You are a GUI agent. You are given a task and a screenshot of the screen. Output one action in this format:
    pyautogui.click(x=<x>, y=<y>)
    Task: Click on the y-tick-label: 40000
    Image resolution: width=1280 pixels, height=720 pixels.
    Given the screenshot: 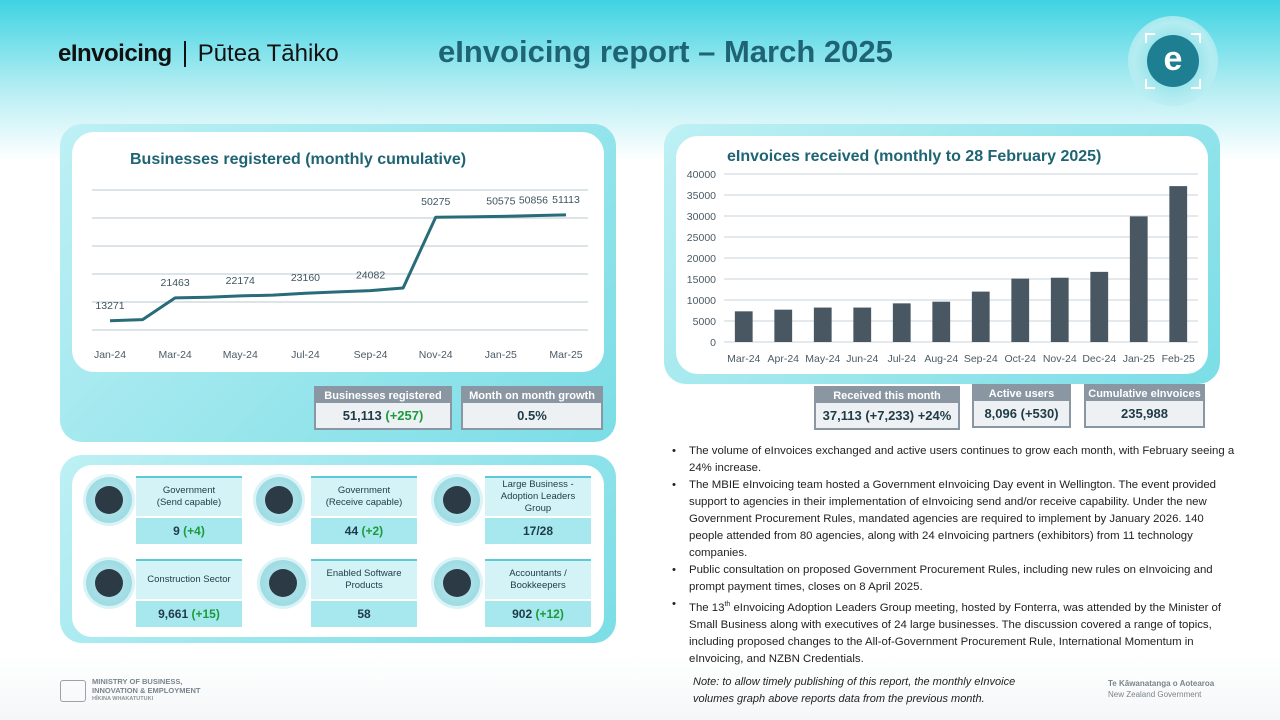 What is the action you would take?
    pyautogui.click(x=701, y=175)
    